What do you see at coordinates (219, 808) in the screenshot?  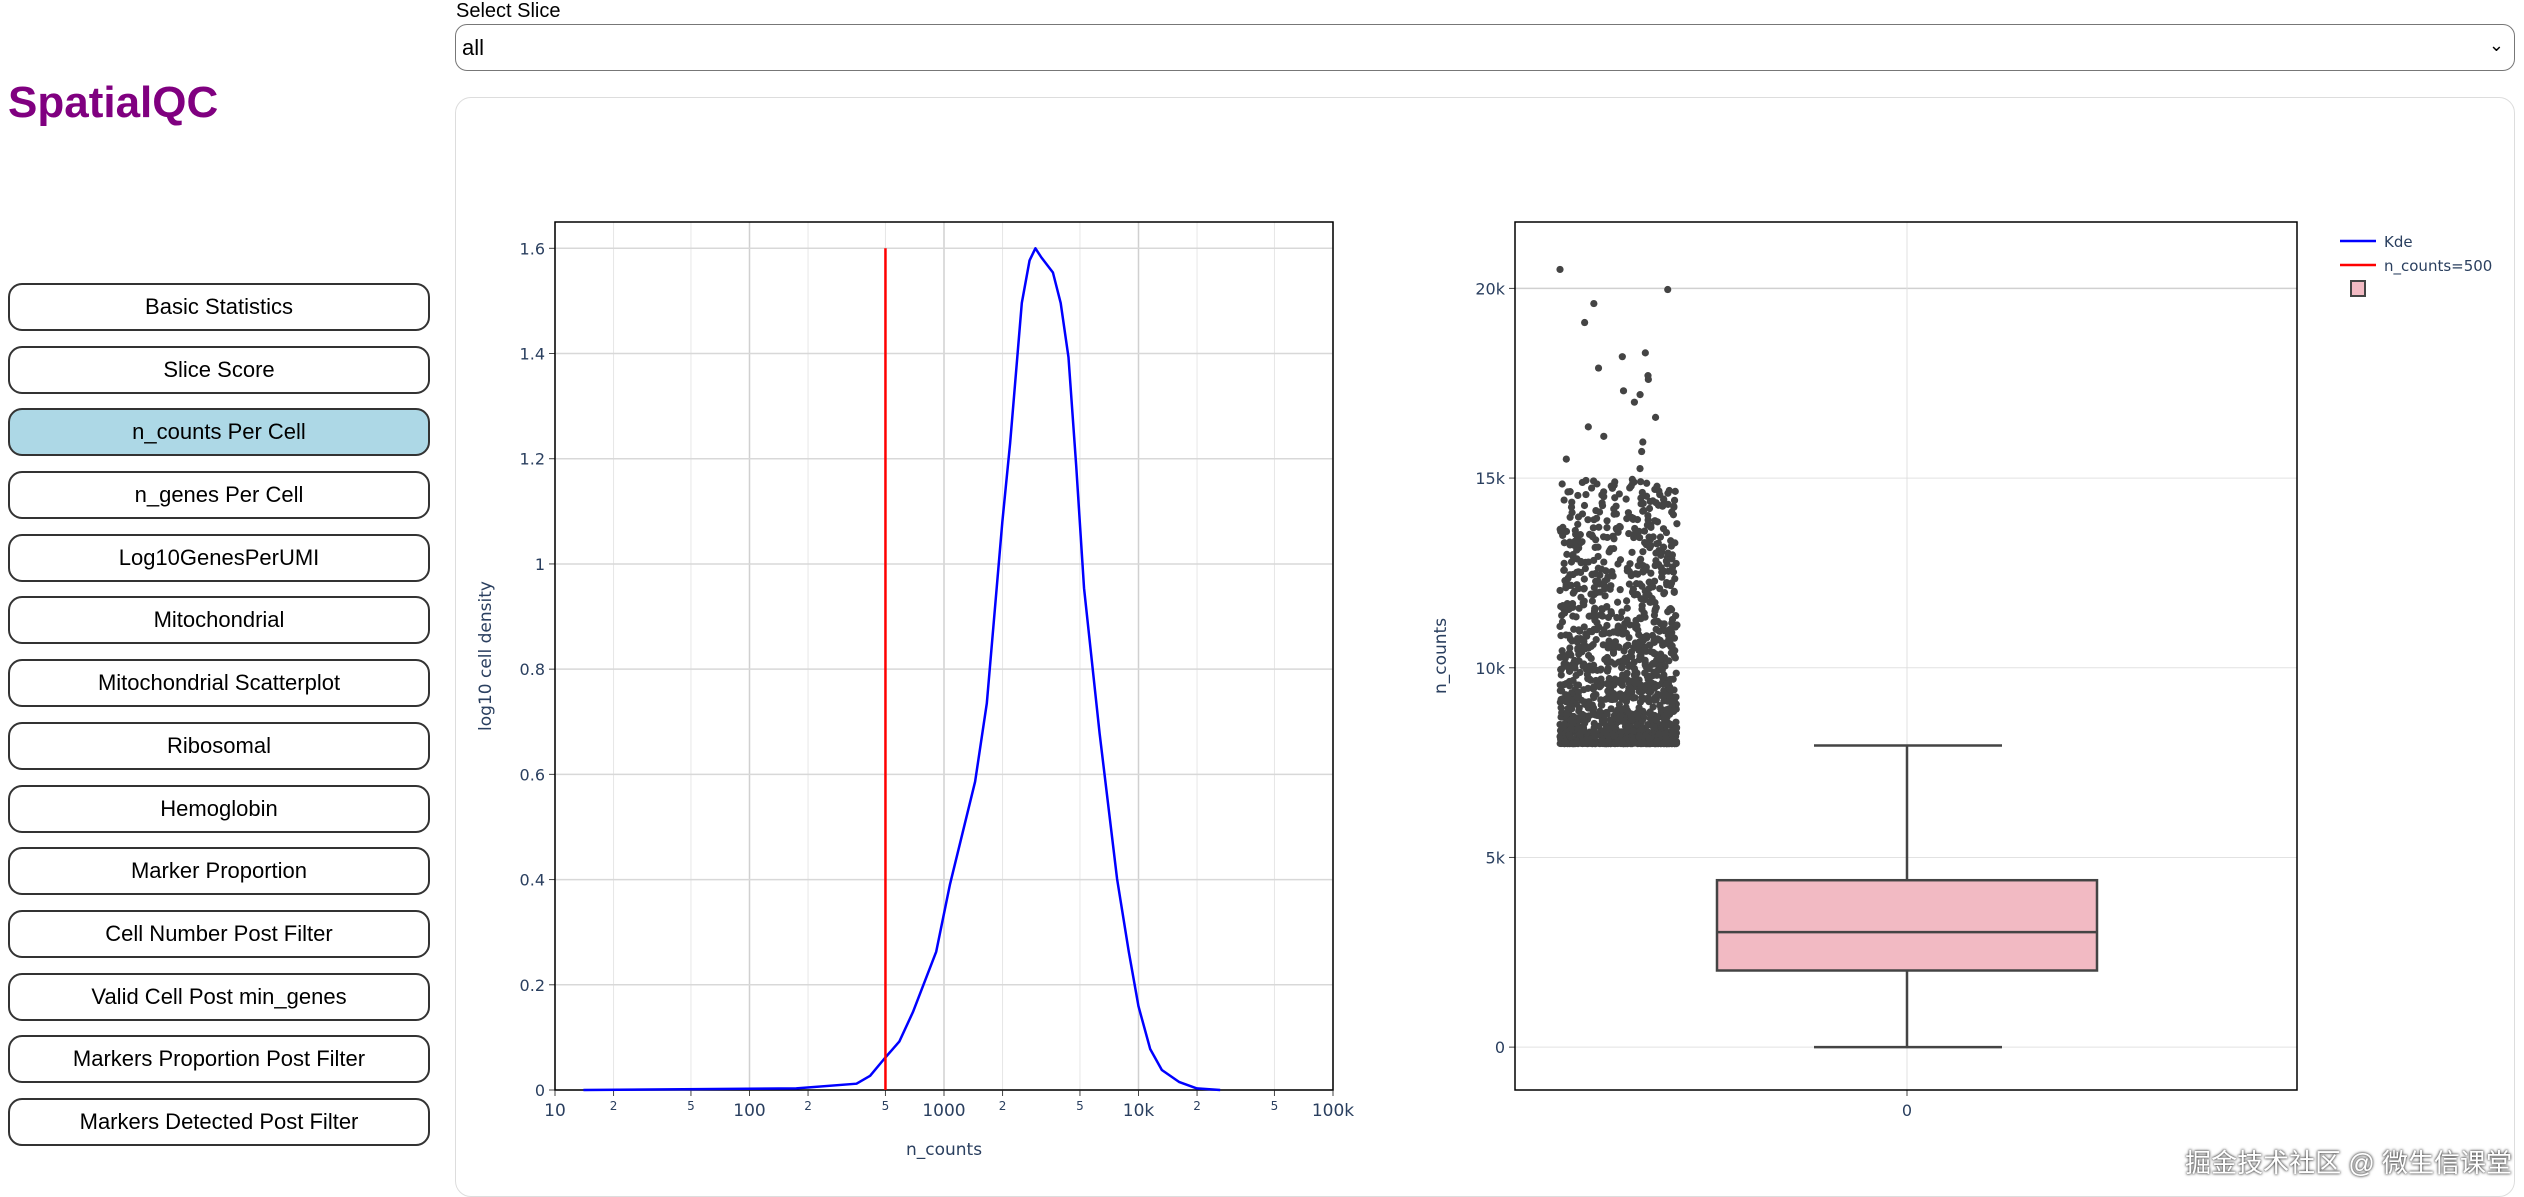 I see `sidebar-button-hemoglobin: Hemoglobin` at bounding box center [219, 808].